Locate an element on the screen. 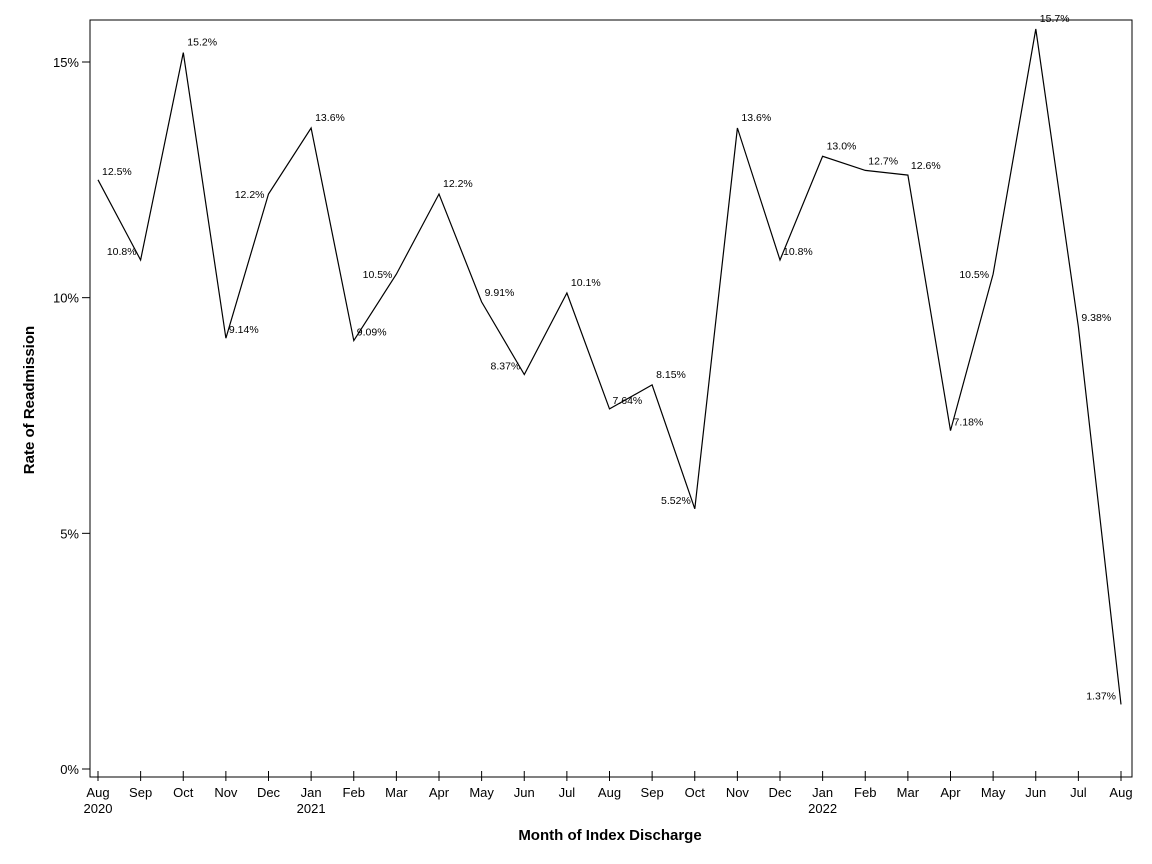 The image size is (1152, 864). data-label: 12.7% is located at coordinates (883, 161).